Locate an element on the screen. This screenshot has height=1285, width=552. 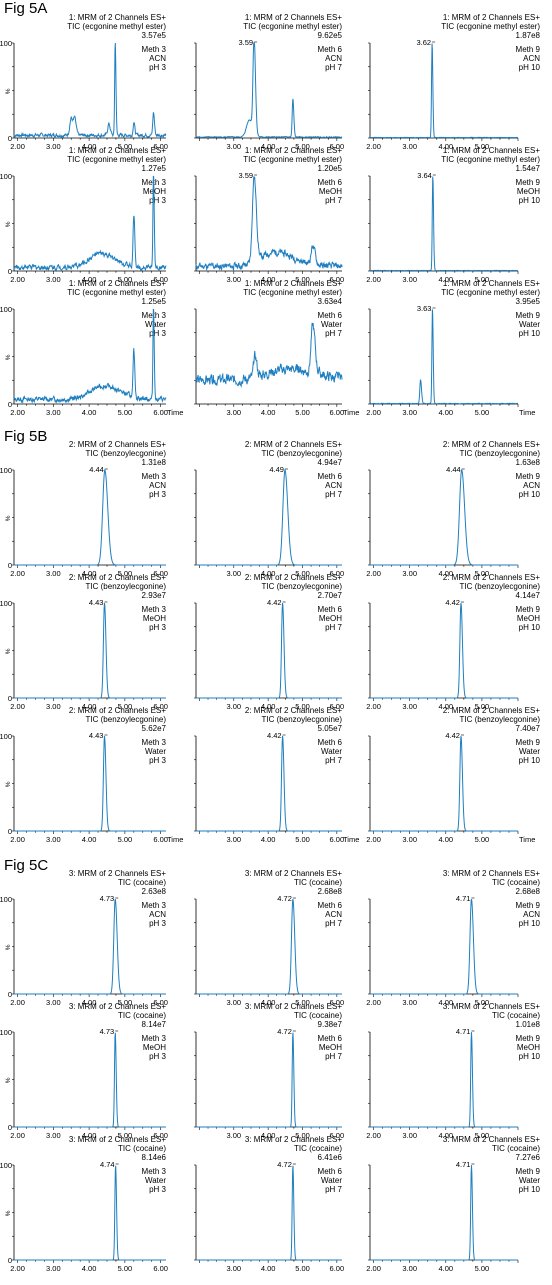
condition-label: Meth 3 is located at coordinates (154, 49).